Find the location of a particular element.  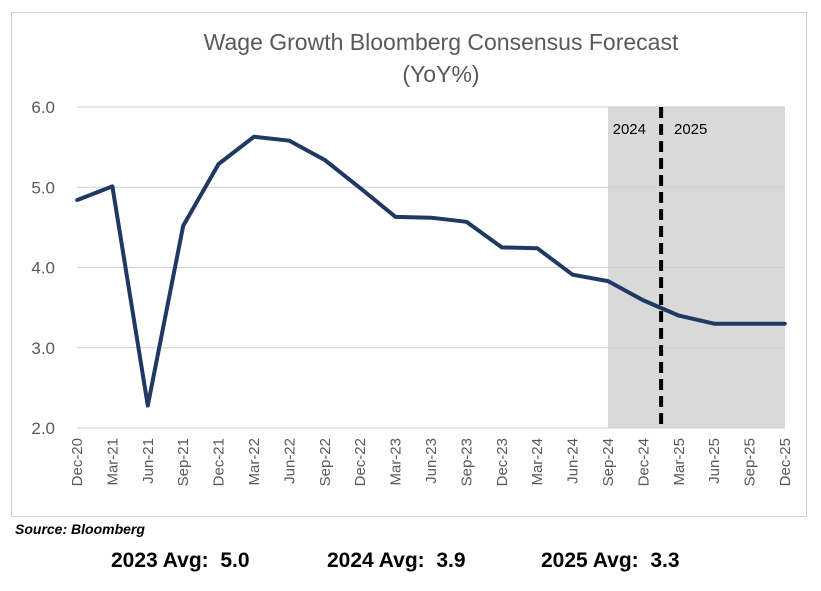

x-tick-label: Dec-25 is located at coordinates (785, 462).